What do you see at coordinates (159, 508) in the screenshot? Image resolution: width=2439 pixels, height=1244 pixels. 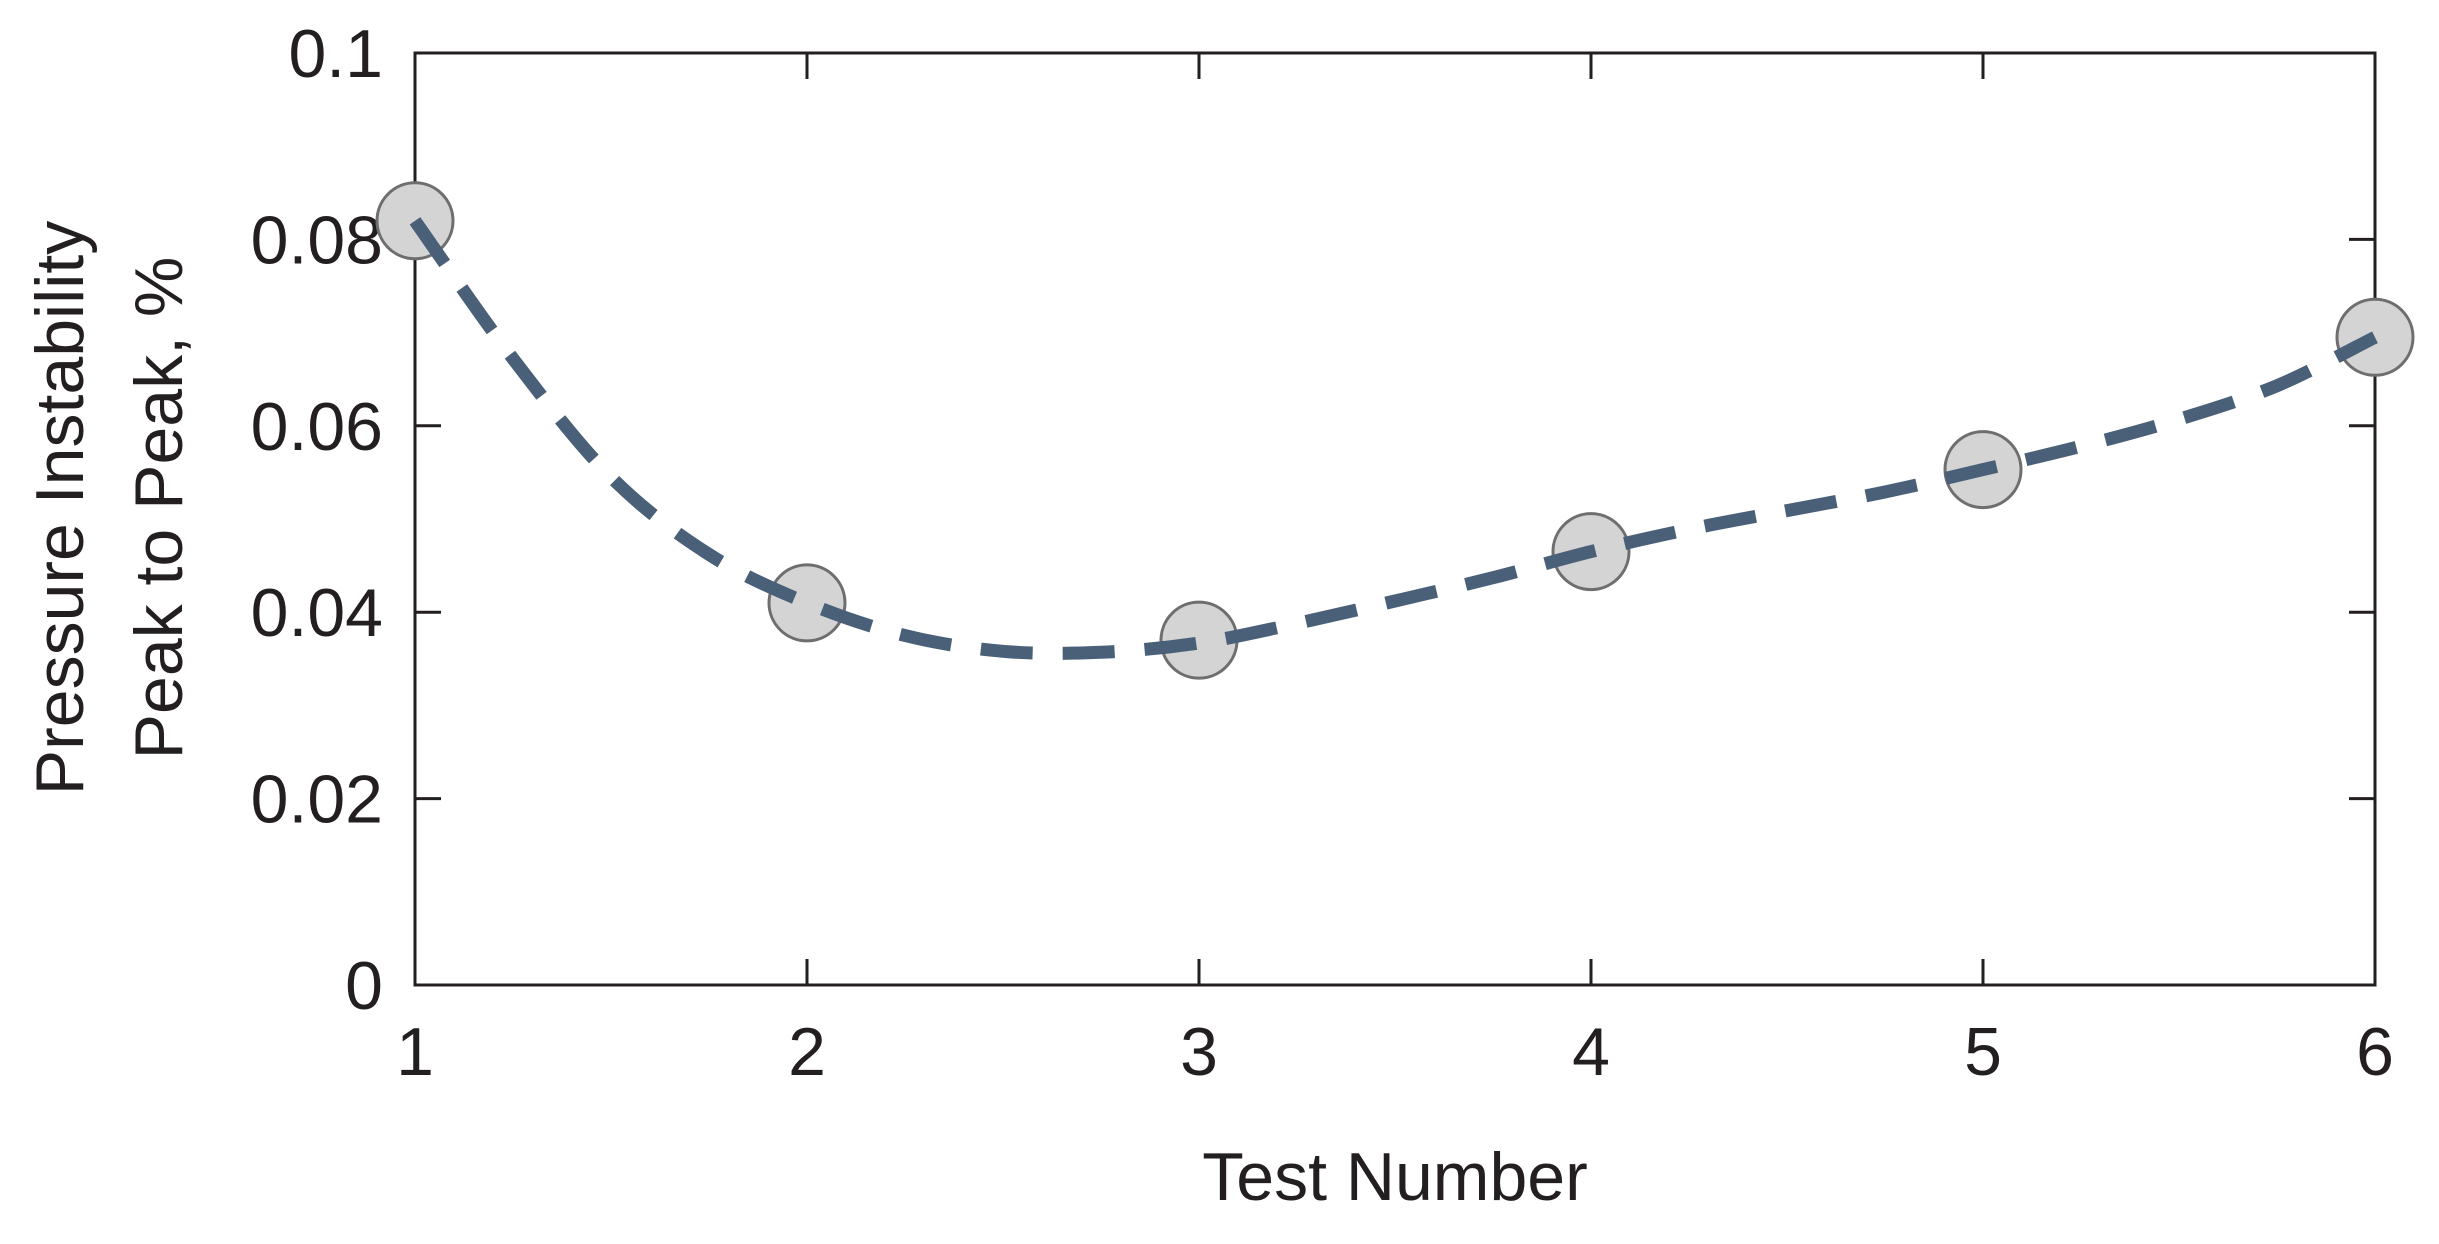 I see `y-axis-title-line-2: Peak to Peak, %` at bounding box center [159, 508].